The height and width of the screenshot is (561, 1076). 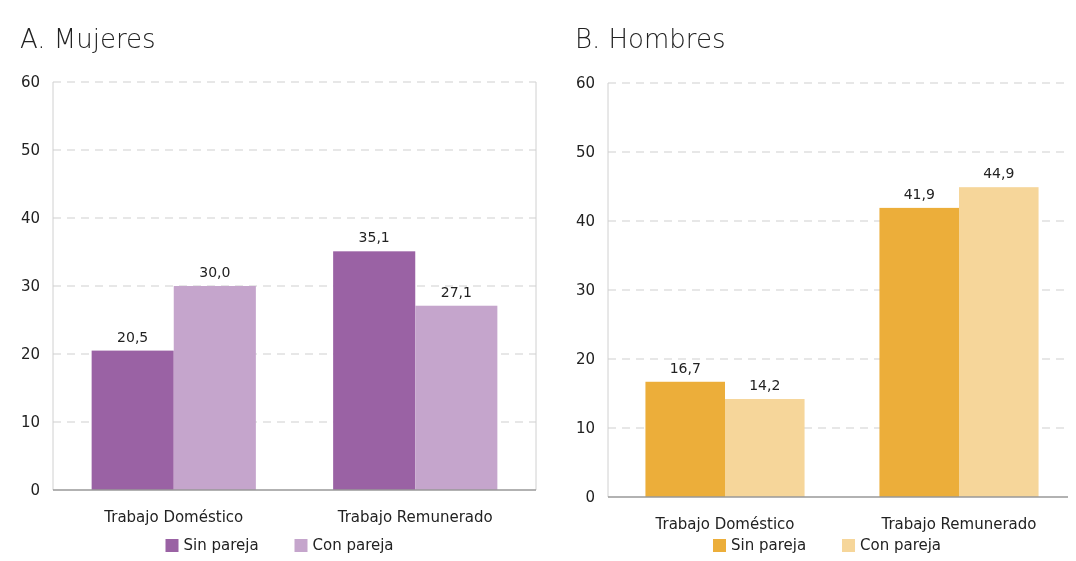 What do you see at coordinates (999, 173) in the screenshot?
I see `data-label: 44,9` at bounding box center [999, 173].